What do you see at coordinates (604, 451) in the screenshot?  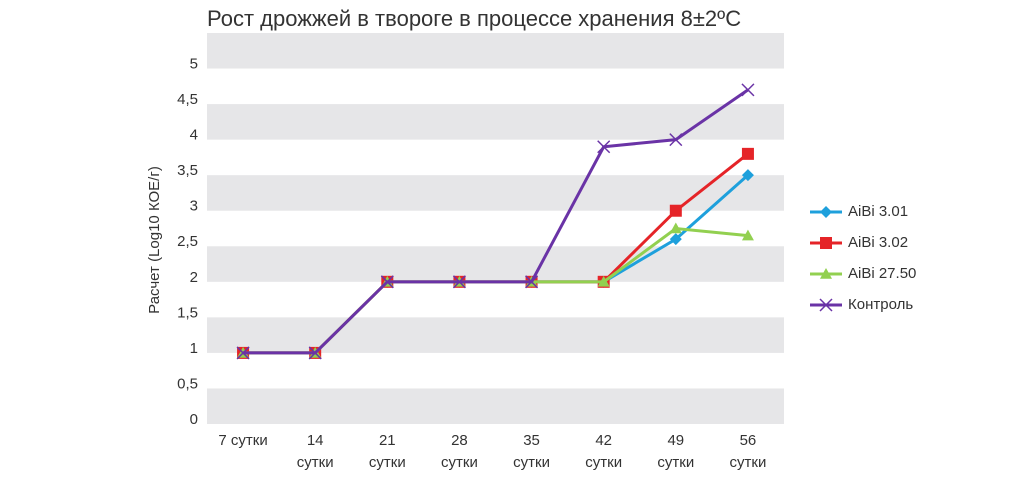 I see `x-tick-label: 42 сутки` at bounding box center [604, 451].